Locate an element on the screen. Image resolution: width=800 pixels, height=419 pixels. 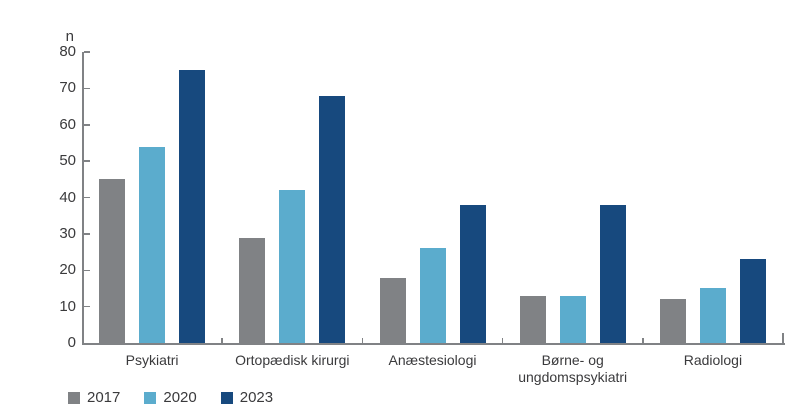
y-tick-label: 40 is located at coordinates (67, 197).